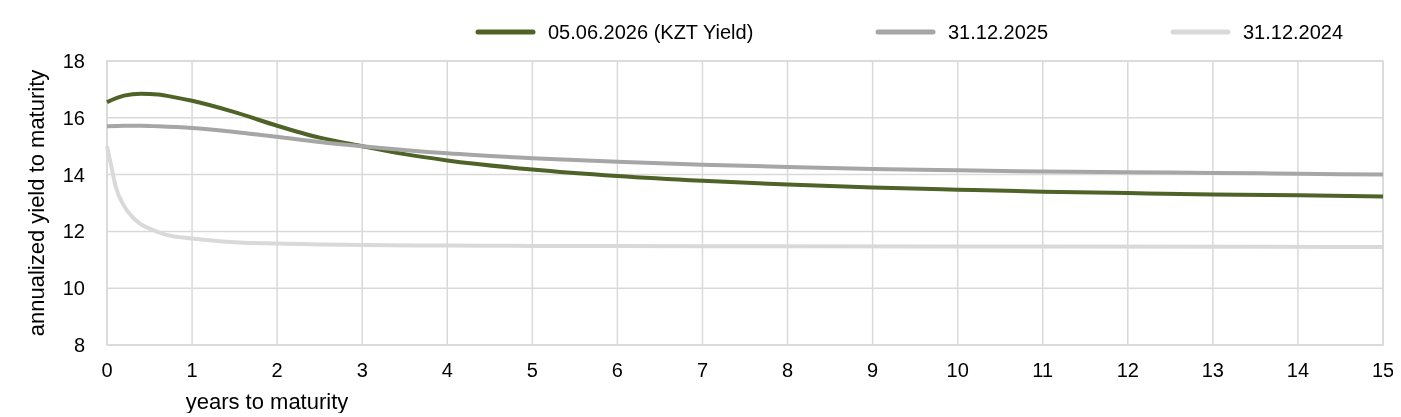 The height and width of the screenshot is (417, 1401). I want to click on y-tick-label: 10, so click(73, 288).